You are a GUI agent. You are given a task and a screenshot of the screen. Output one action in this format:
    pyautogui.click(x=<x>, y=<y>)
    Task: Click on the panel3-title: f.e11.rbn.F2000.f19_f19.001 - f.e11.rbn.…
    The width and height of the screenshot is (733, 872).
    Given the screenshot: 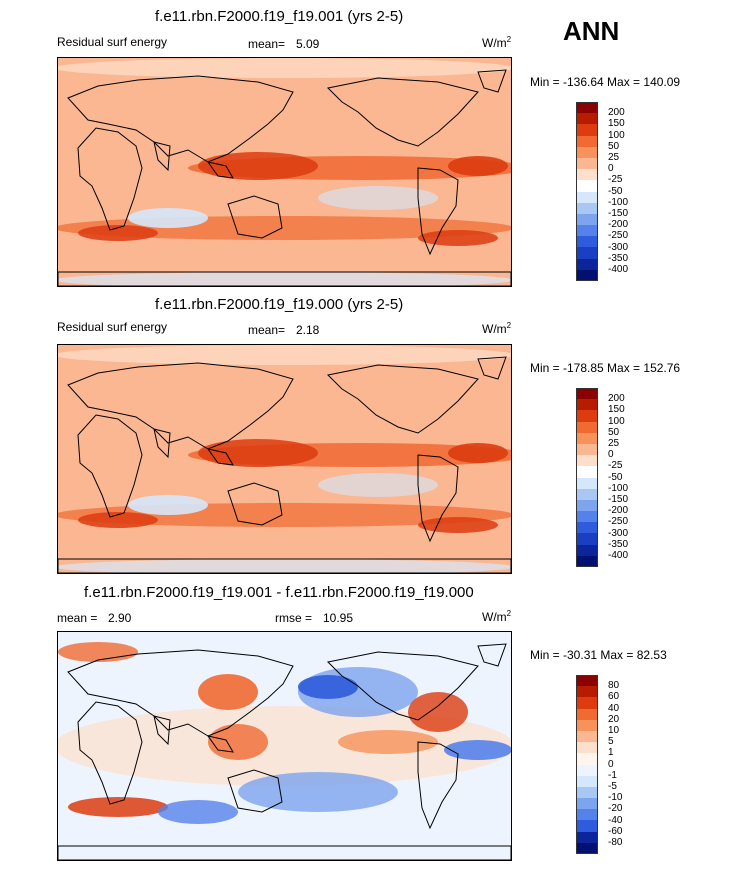 What is the action you would take?
    pyautogui.click(x=279, y=592)
    